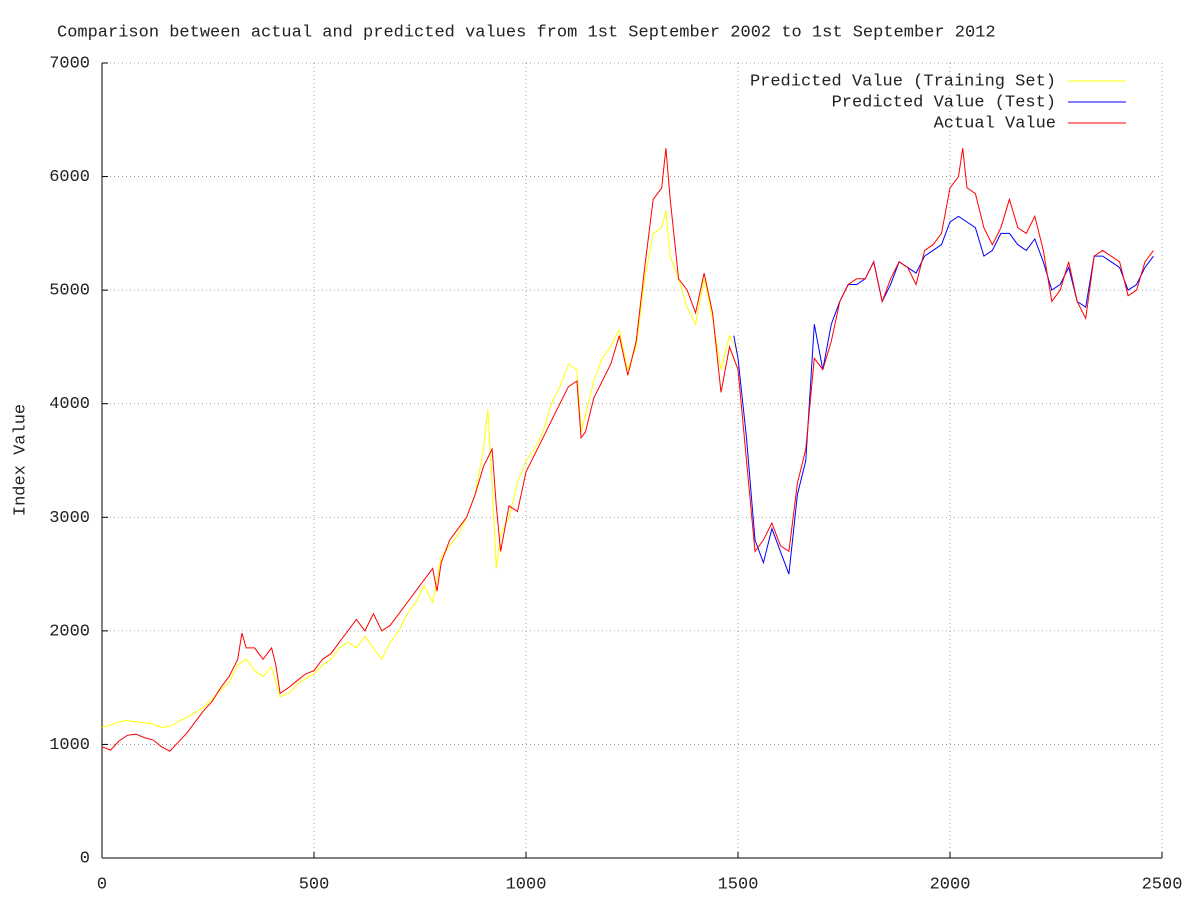 The width and height of the screenshot is (1200, 900). What do you see at coordinates (69, 63) in the screenshot?
I see `y-tick-label: 7000` at bounding box center [69, 63].